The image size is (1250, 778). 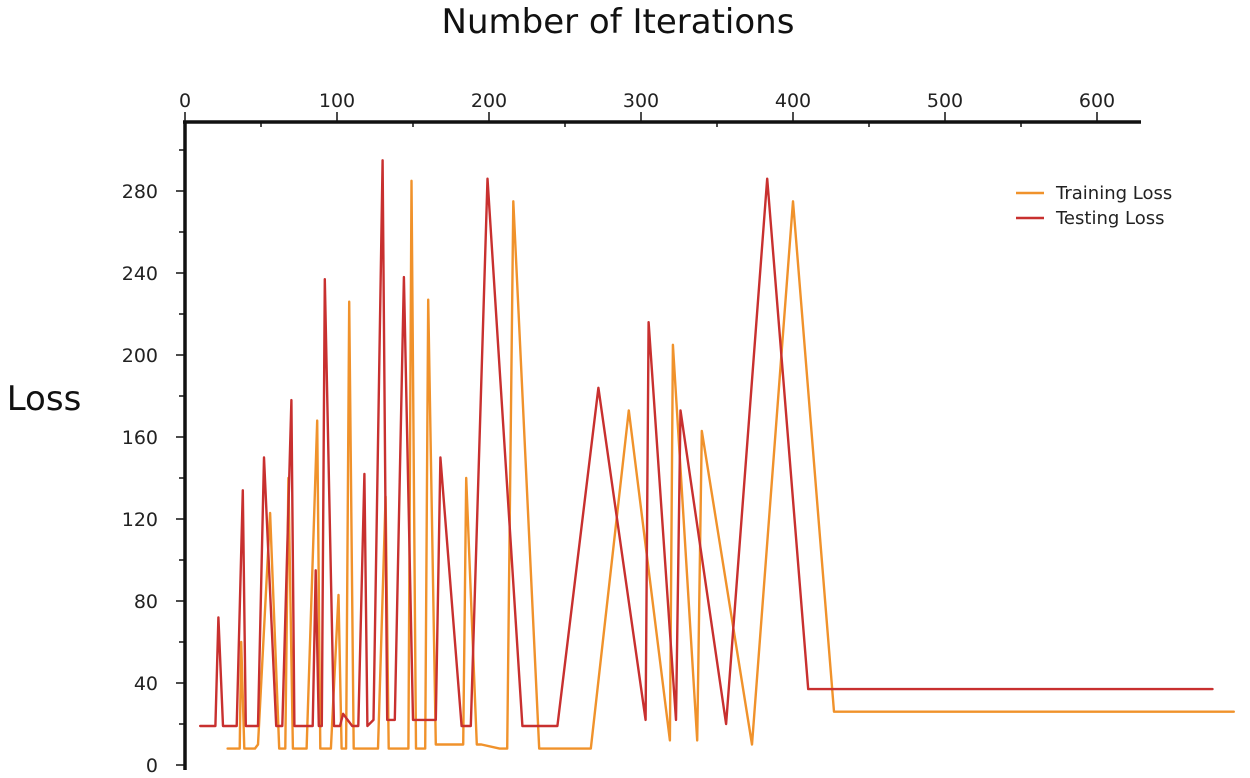 What do you see at coordinates (153, 463) in the screenshot?
I see `y-axis-ticks: 0 40 80 120 160 200 240 280` at bounding box center [153, 463].